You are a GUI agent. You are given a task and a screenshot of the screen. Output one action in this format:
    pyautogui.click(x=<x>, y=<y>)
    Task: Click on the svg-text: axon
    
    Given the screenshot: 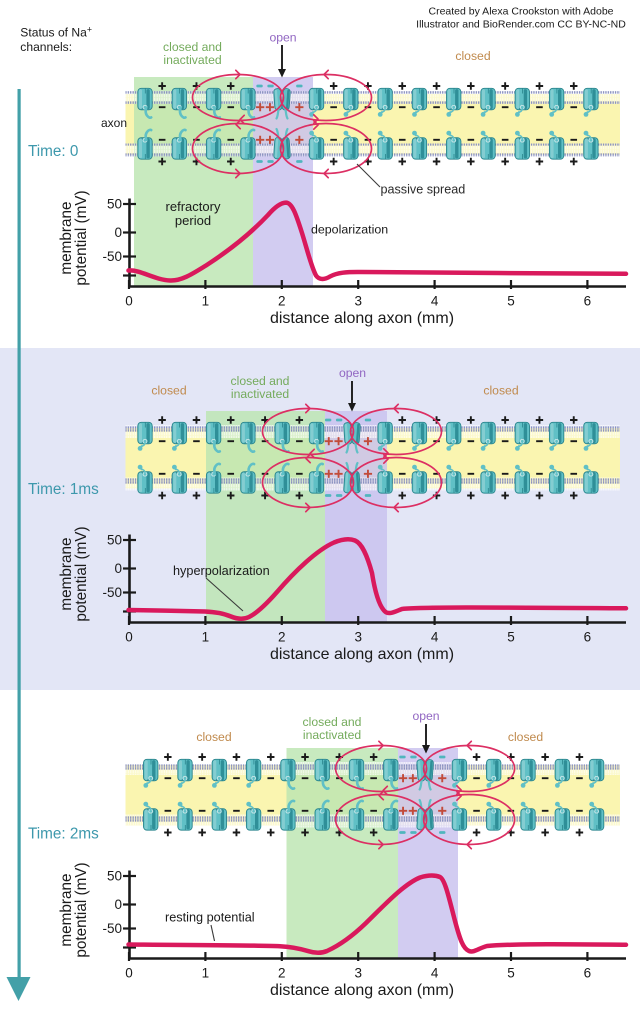 What is the action you would take?
    pyautogui.click(x=114, y=123)
    